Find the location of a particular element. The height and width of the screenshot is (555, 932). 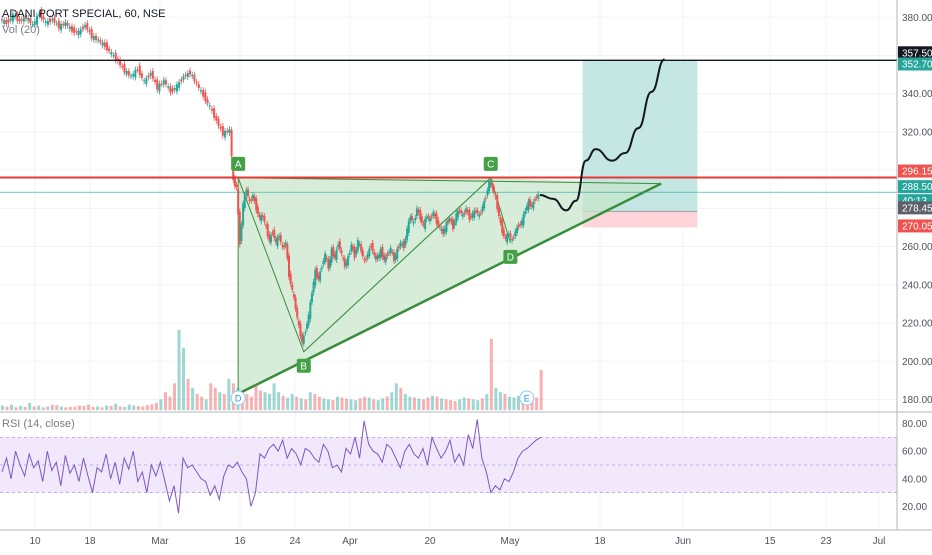

stop-zone-box is located at coordinates (640, 219).